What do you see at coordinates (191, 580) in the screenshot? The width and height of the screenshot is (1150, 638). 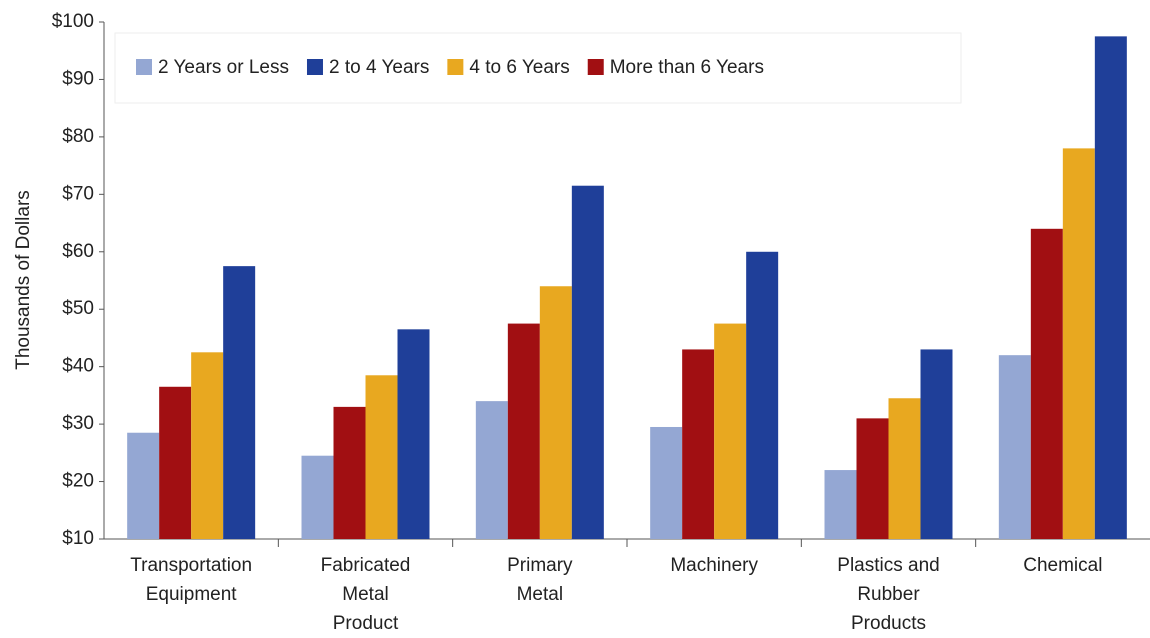 I see `x-tick-label: Transportation Equipment` at bounding box center [191, 580].